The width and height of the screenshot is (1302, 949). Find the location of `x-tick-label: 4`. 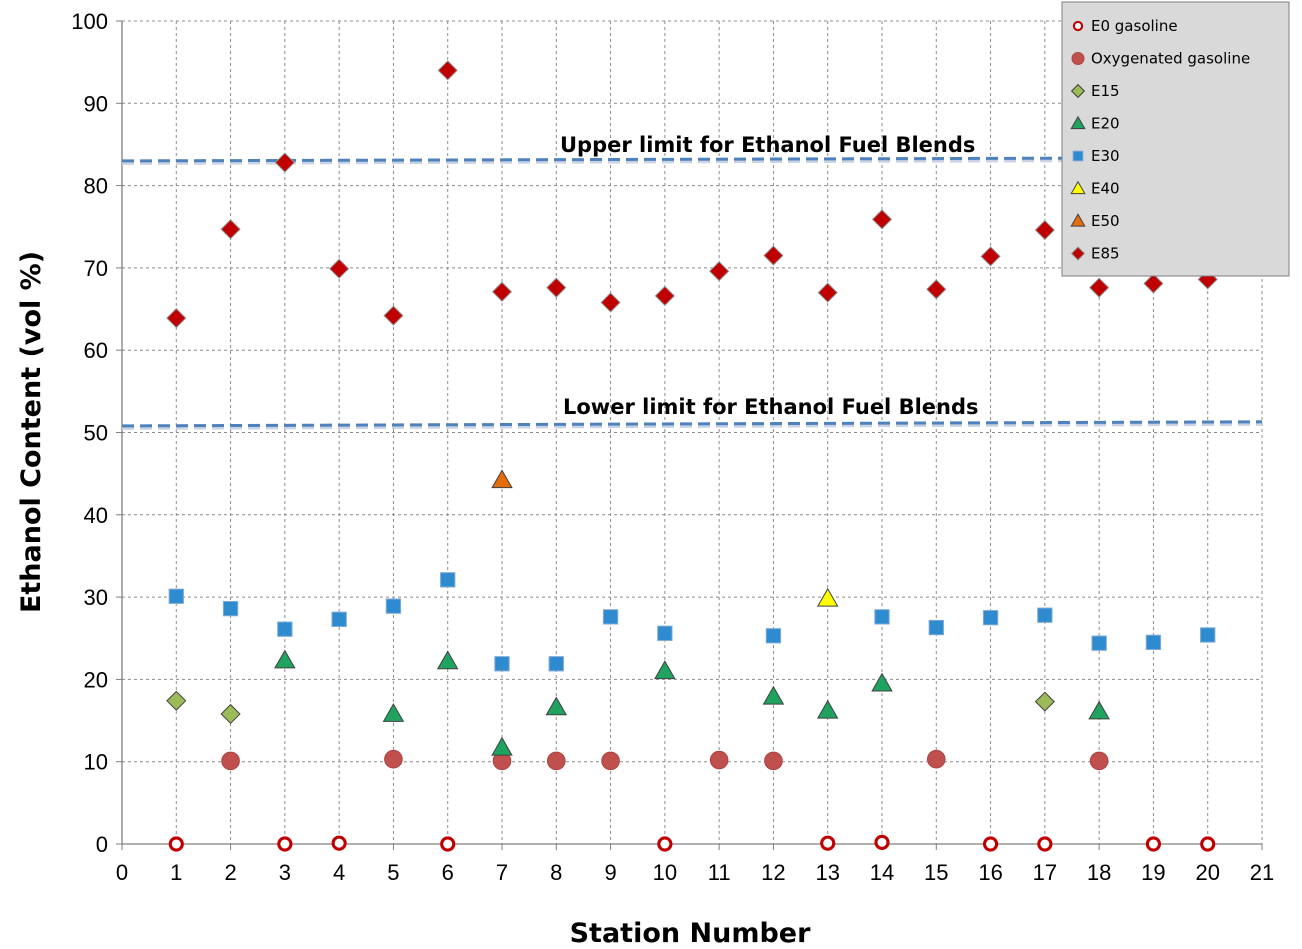

x-tick-label: 4 is located at coordinates (339, 872).